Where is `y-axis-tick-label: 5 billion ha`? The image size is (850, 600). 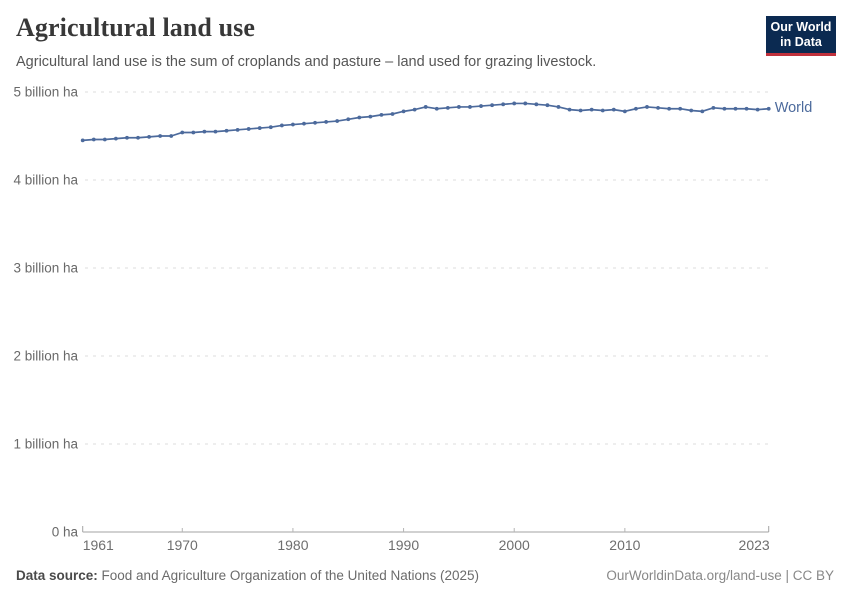 y-axis-tick-label: 5 billion ha is located at coordinates (45, 92).